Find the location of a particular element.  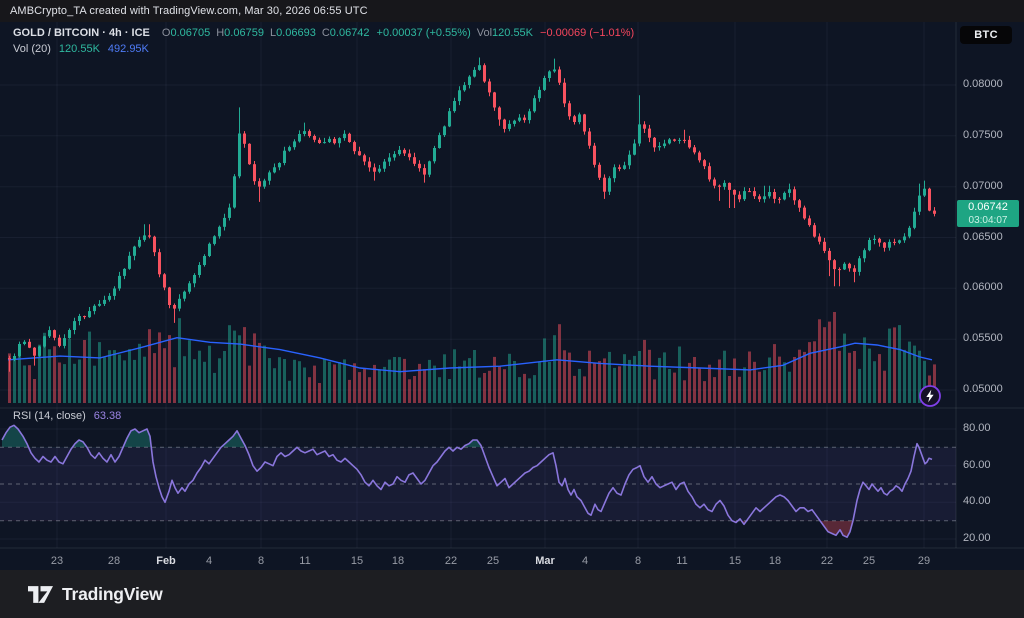

low-label: L is located at coordinates (273, 33).